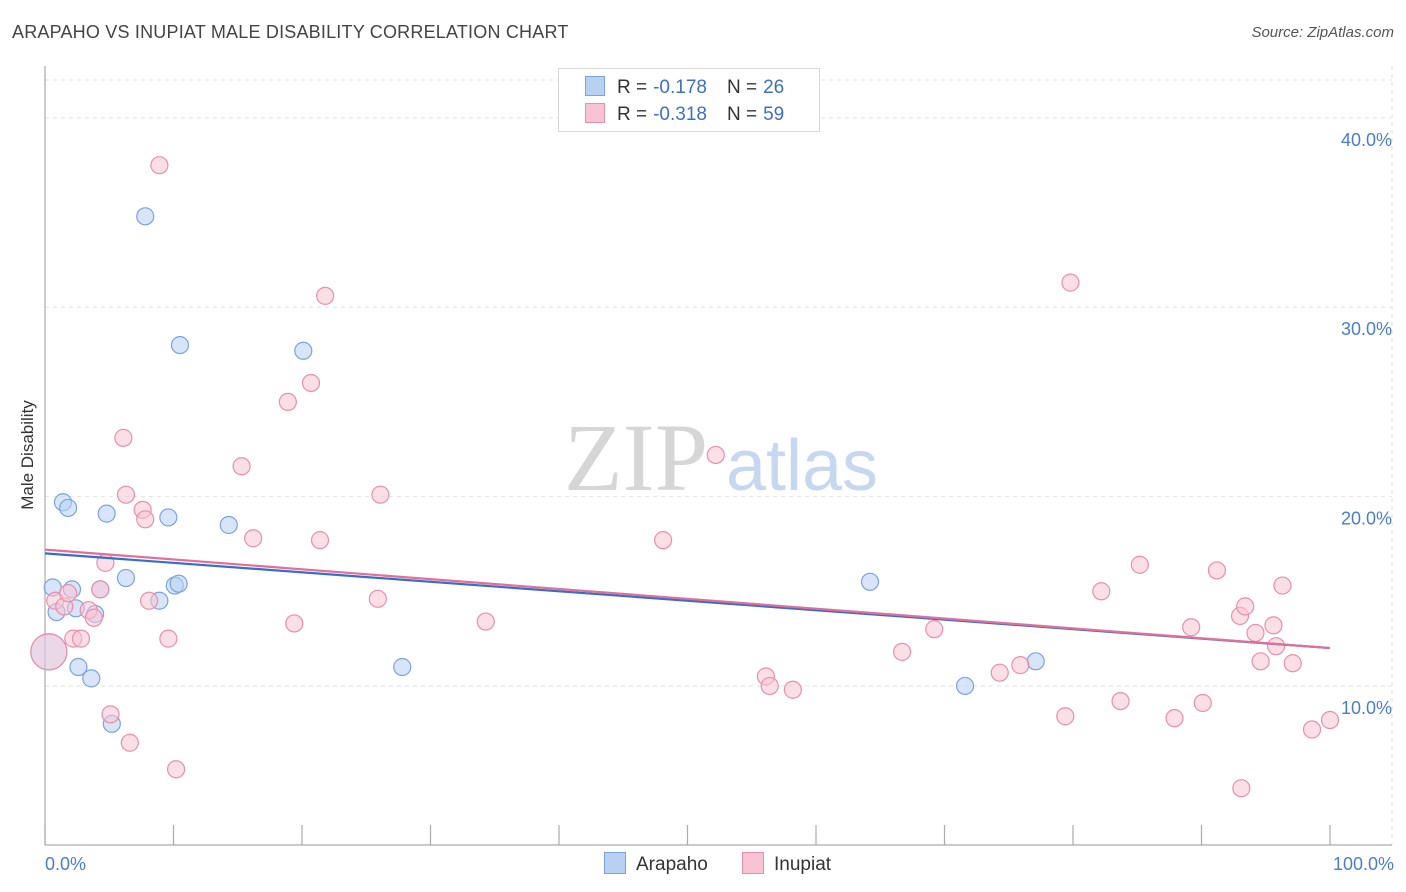 This screenshot has width=1406, height=892. I want to click on correlation-legend: R = -0.178 N = 26 R = -0.318 N = 59, so click(689, 100).